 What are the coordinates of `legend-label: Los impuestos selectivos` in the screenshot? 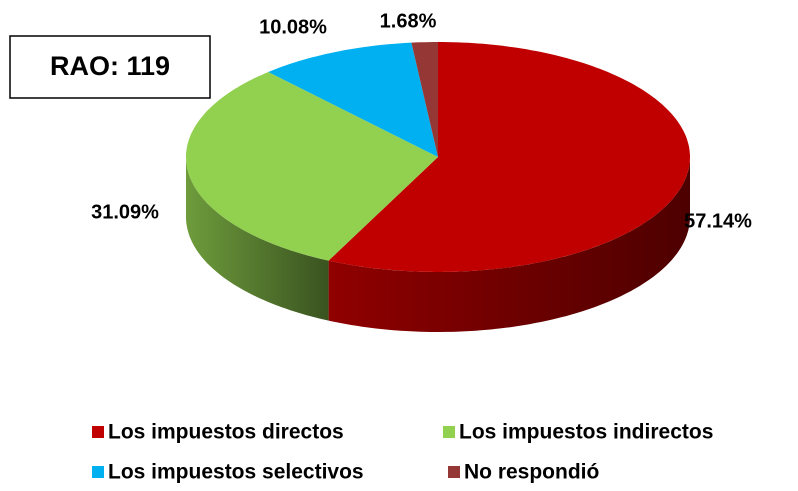 It's located at (236, 472).